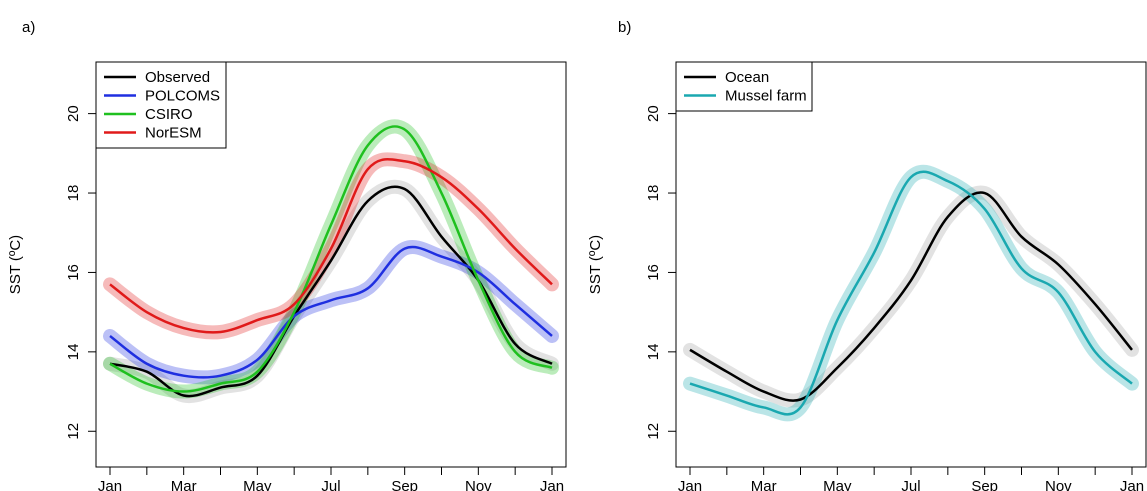 The image size is (1147, 491). I want to click on legend-label: Observed, so click(177, 77).